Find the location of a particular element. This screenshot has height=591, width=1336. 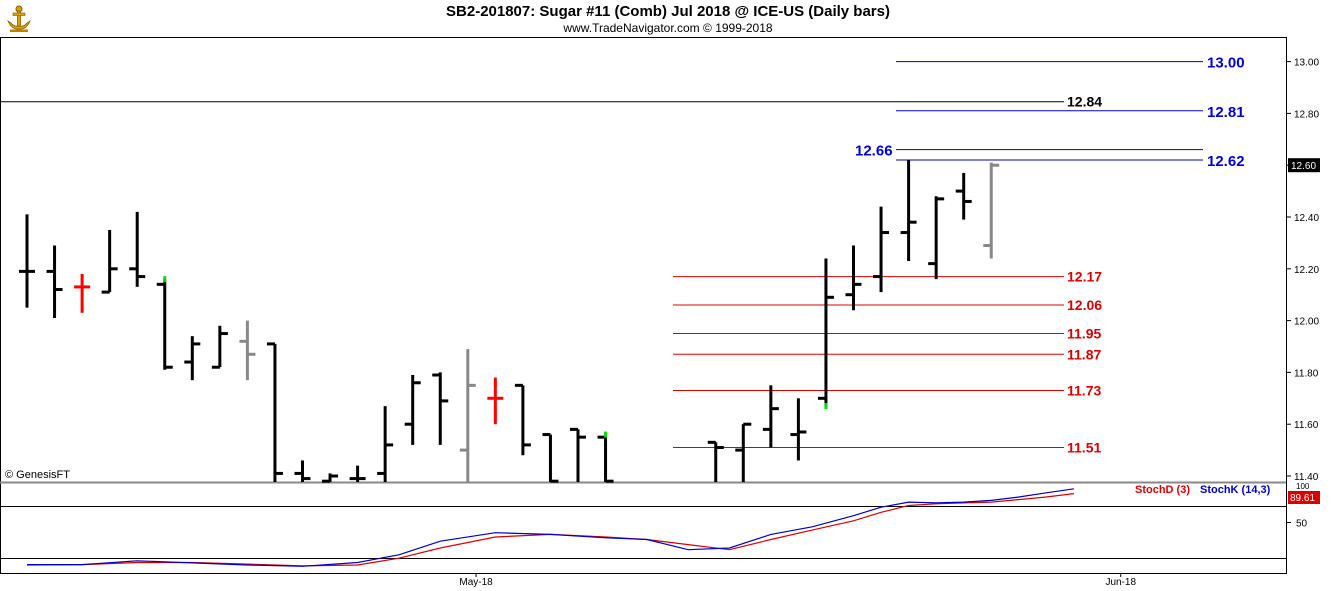

price-tick-label: 12.40 is located at coordinates (1306, 218).